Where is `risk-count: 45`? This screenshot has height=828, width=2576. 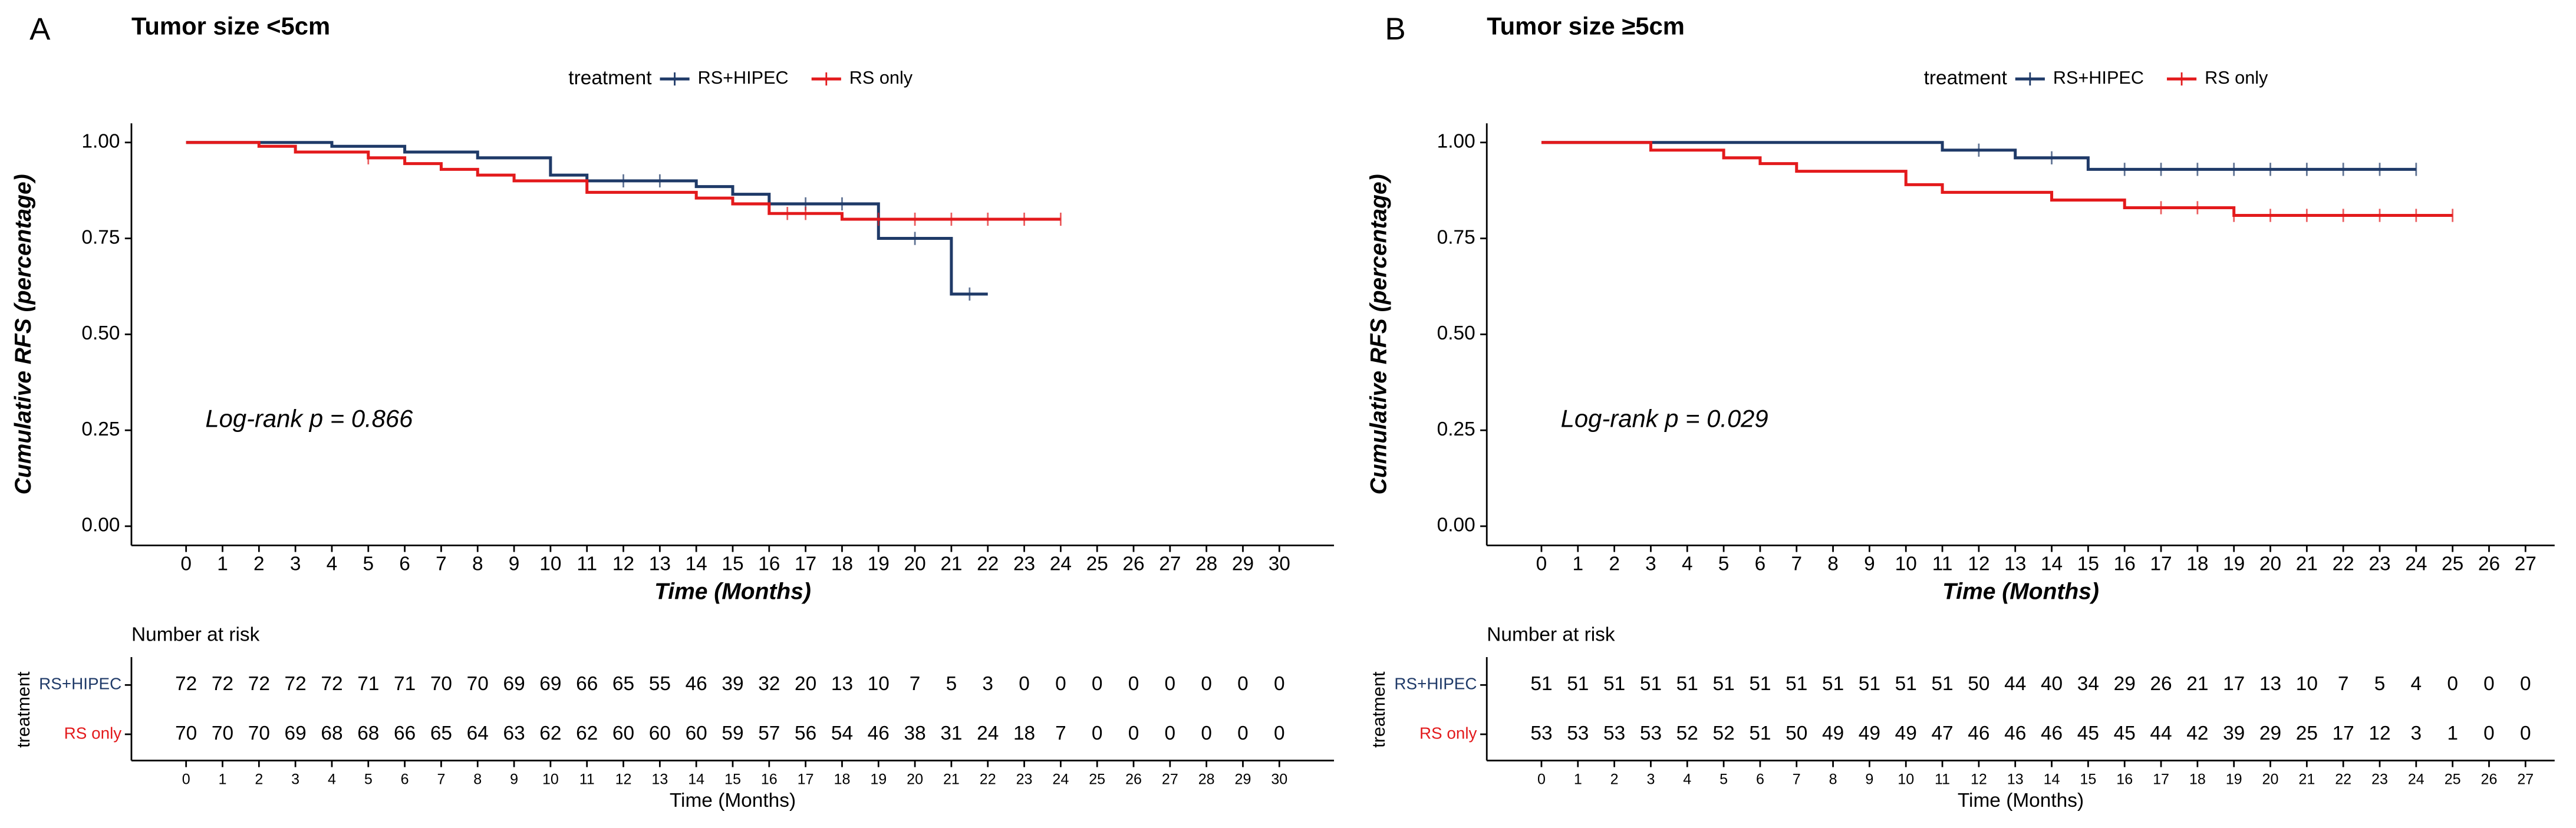
risk-count: 45 is located at coordinates (2125, 733).